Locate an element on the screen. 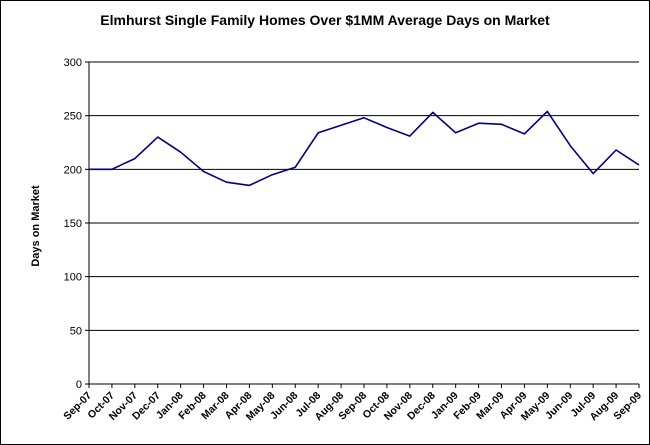 Image resolution: width=650 pixels, height=445 pixels. y-tick-label: 0 is located at coordinates (79, 385).